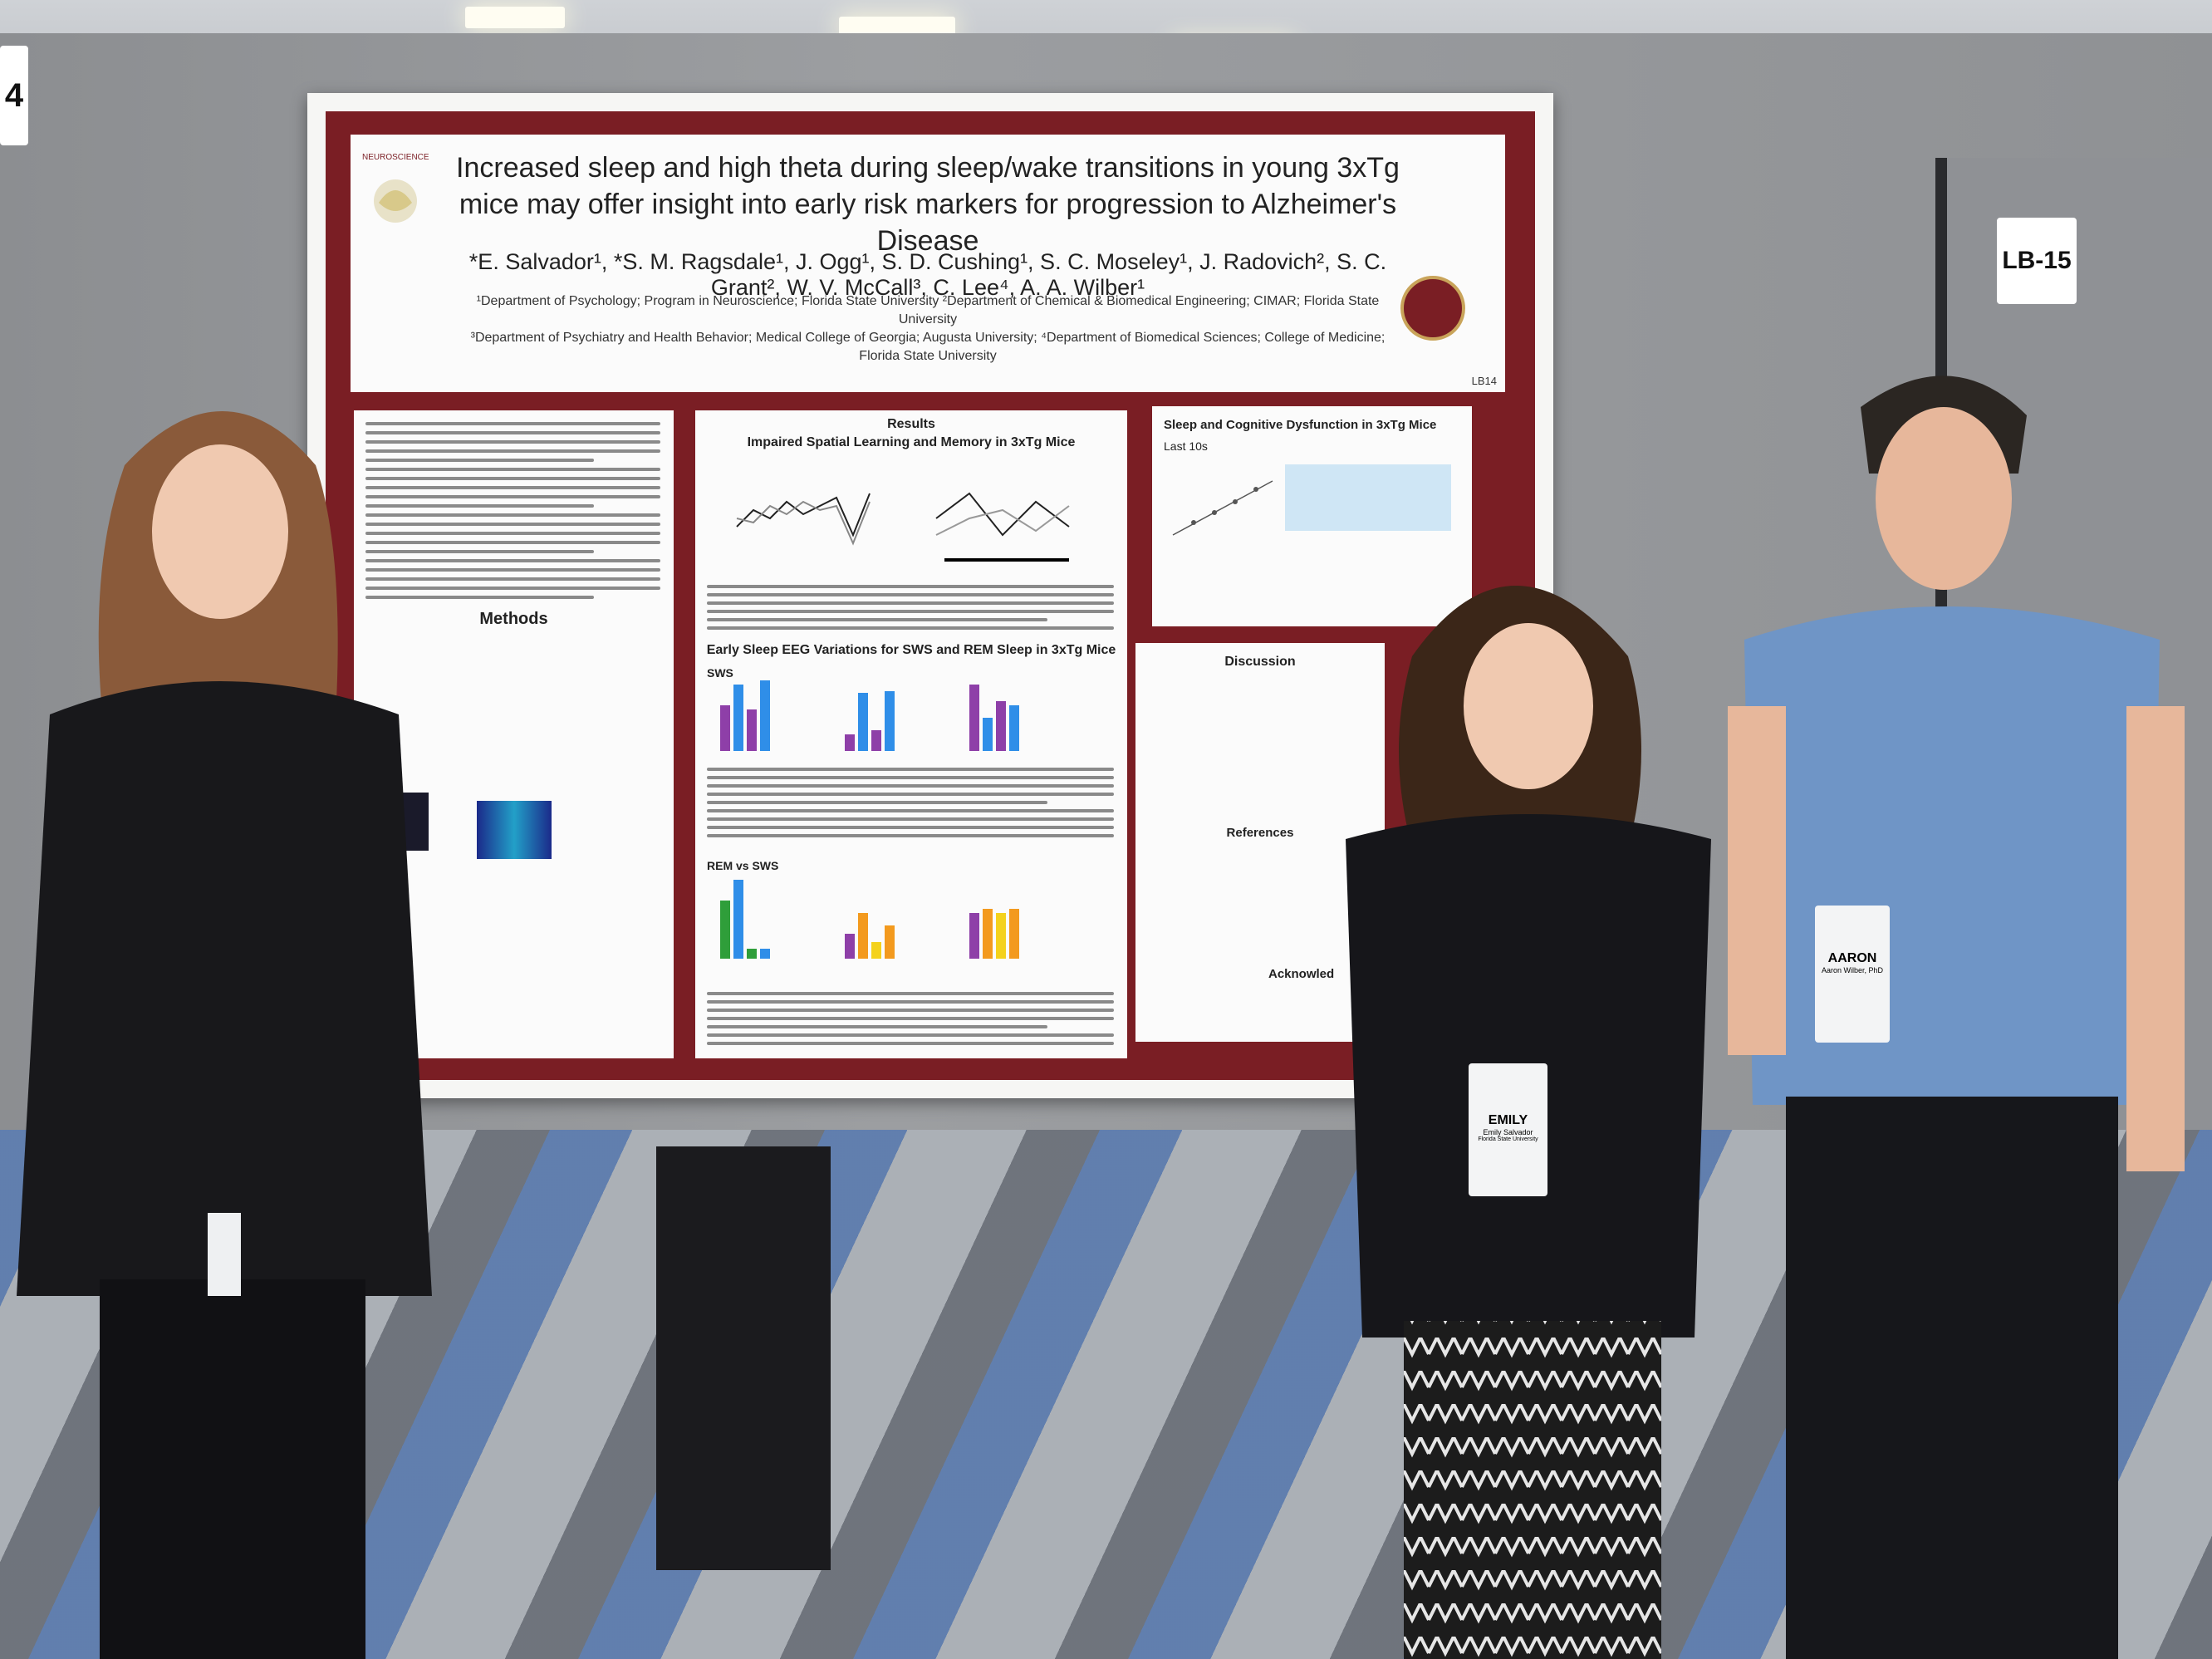 The height and width of the screenshot is (1659, 2212). I want to click on person-center, so click(1528, 1122).